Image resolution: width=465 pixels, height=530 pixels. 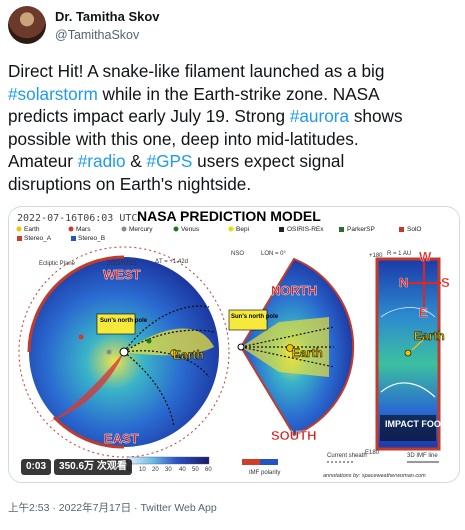 What do you see at coordinates (232, 26) in the screenshot?
I see `tweet-header: Dr. Tamitha Skov @TamithaSkov` at bounding box center [232, 26].